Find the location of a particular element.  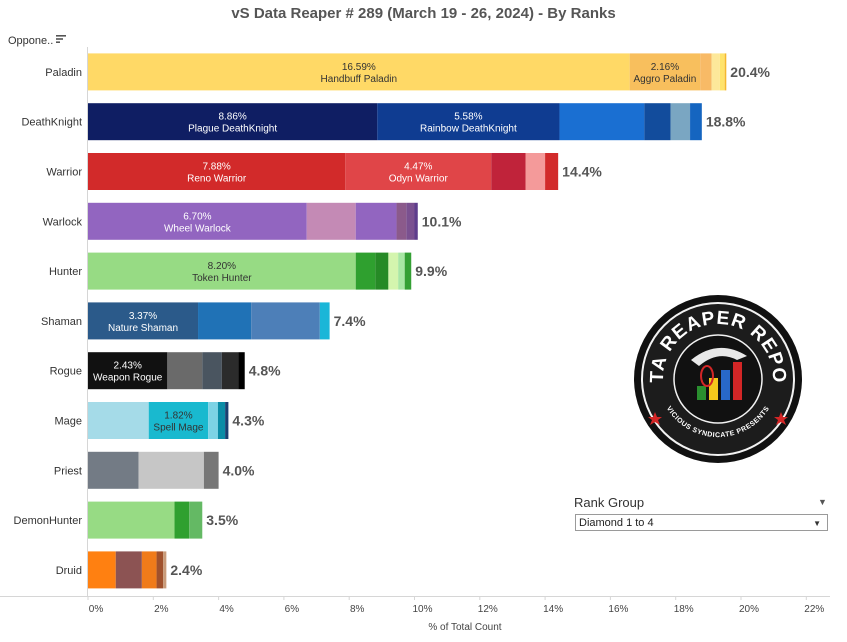

y-tick-label-paladin: Paladin is located at coordinates (63, 73).